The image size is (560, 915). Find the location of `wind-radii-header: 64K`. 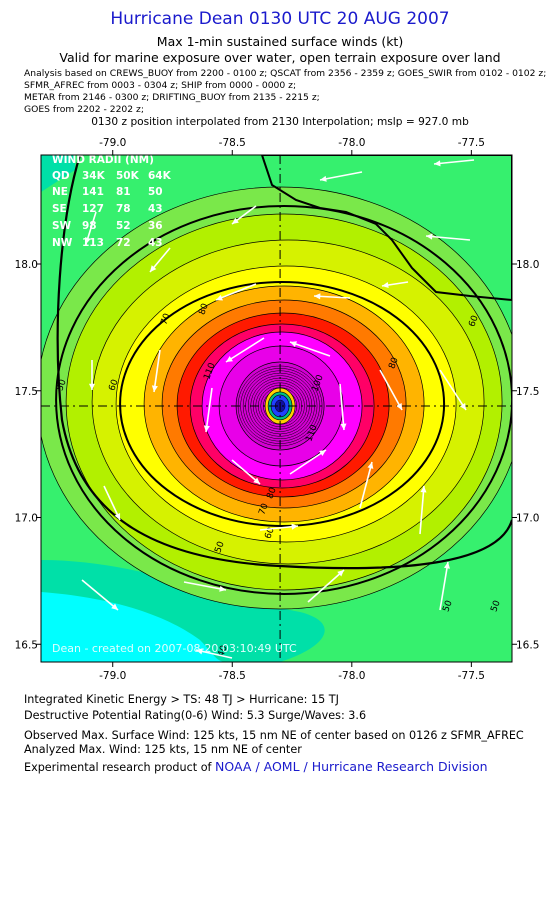

wind-radii-header: 64K is located at coordinates (160, 176).